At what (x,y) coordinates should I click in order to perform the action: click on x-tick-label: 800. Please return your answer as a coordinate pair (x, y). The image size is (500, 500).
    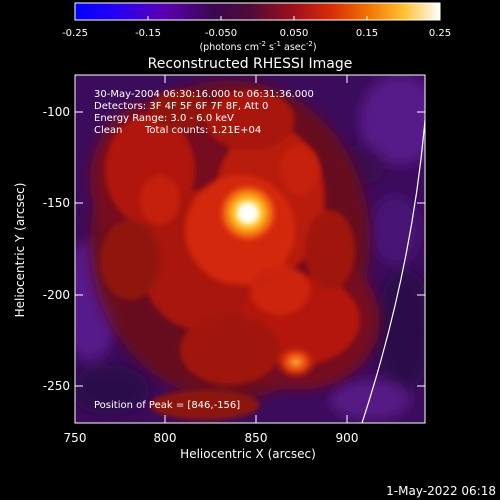
    Looking at the image, I should click on (165, 438).